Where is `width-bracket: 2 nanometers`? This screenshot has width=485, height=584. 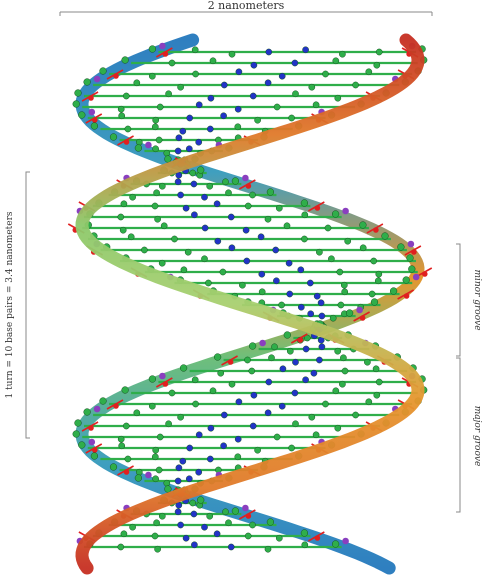
width-bracket: 2 nanometers is located at coordinates (246, 8).